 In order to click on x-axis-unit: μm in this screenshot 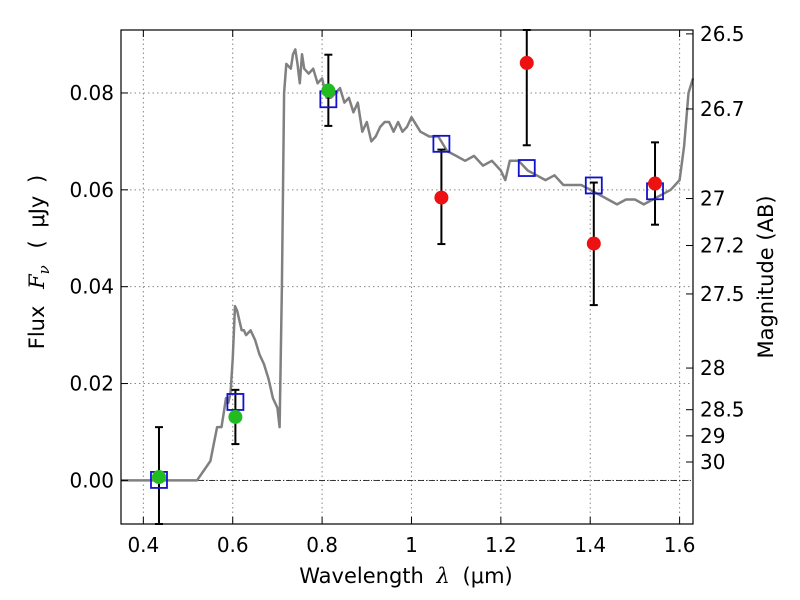, I will do `click(488, 576)`.